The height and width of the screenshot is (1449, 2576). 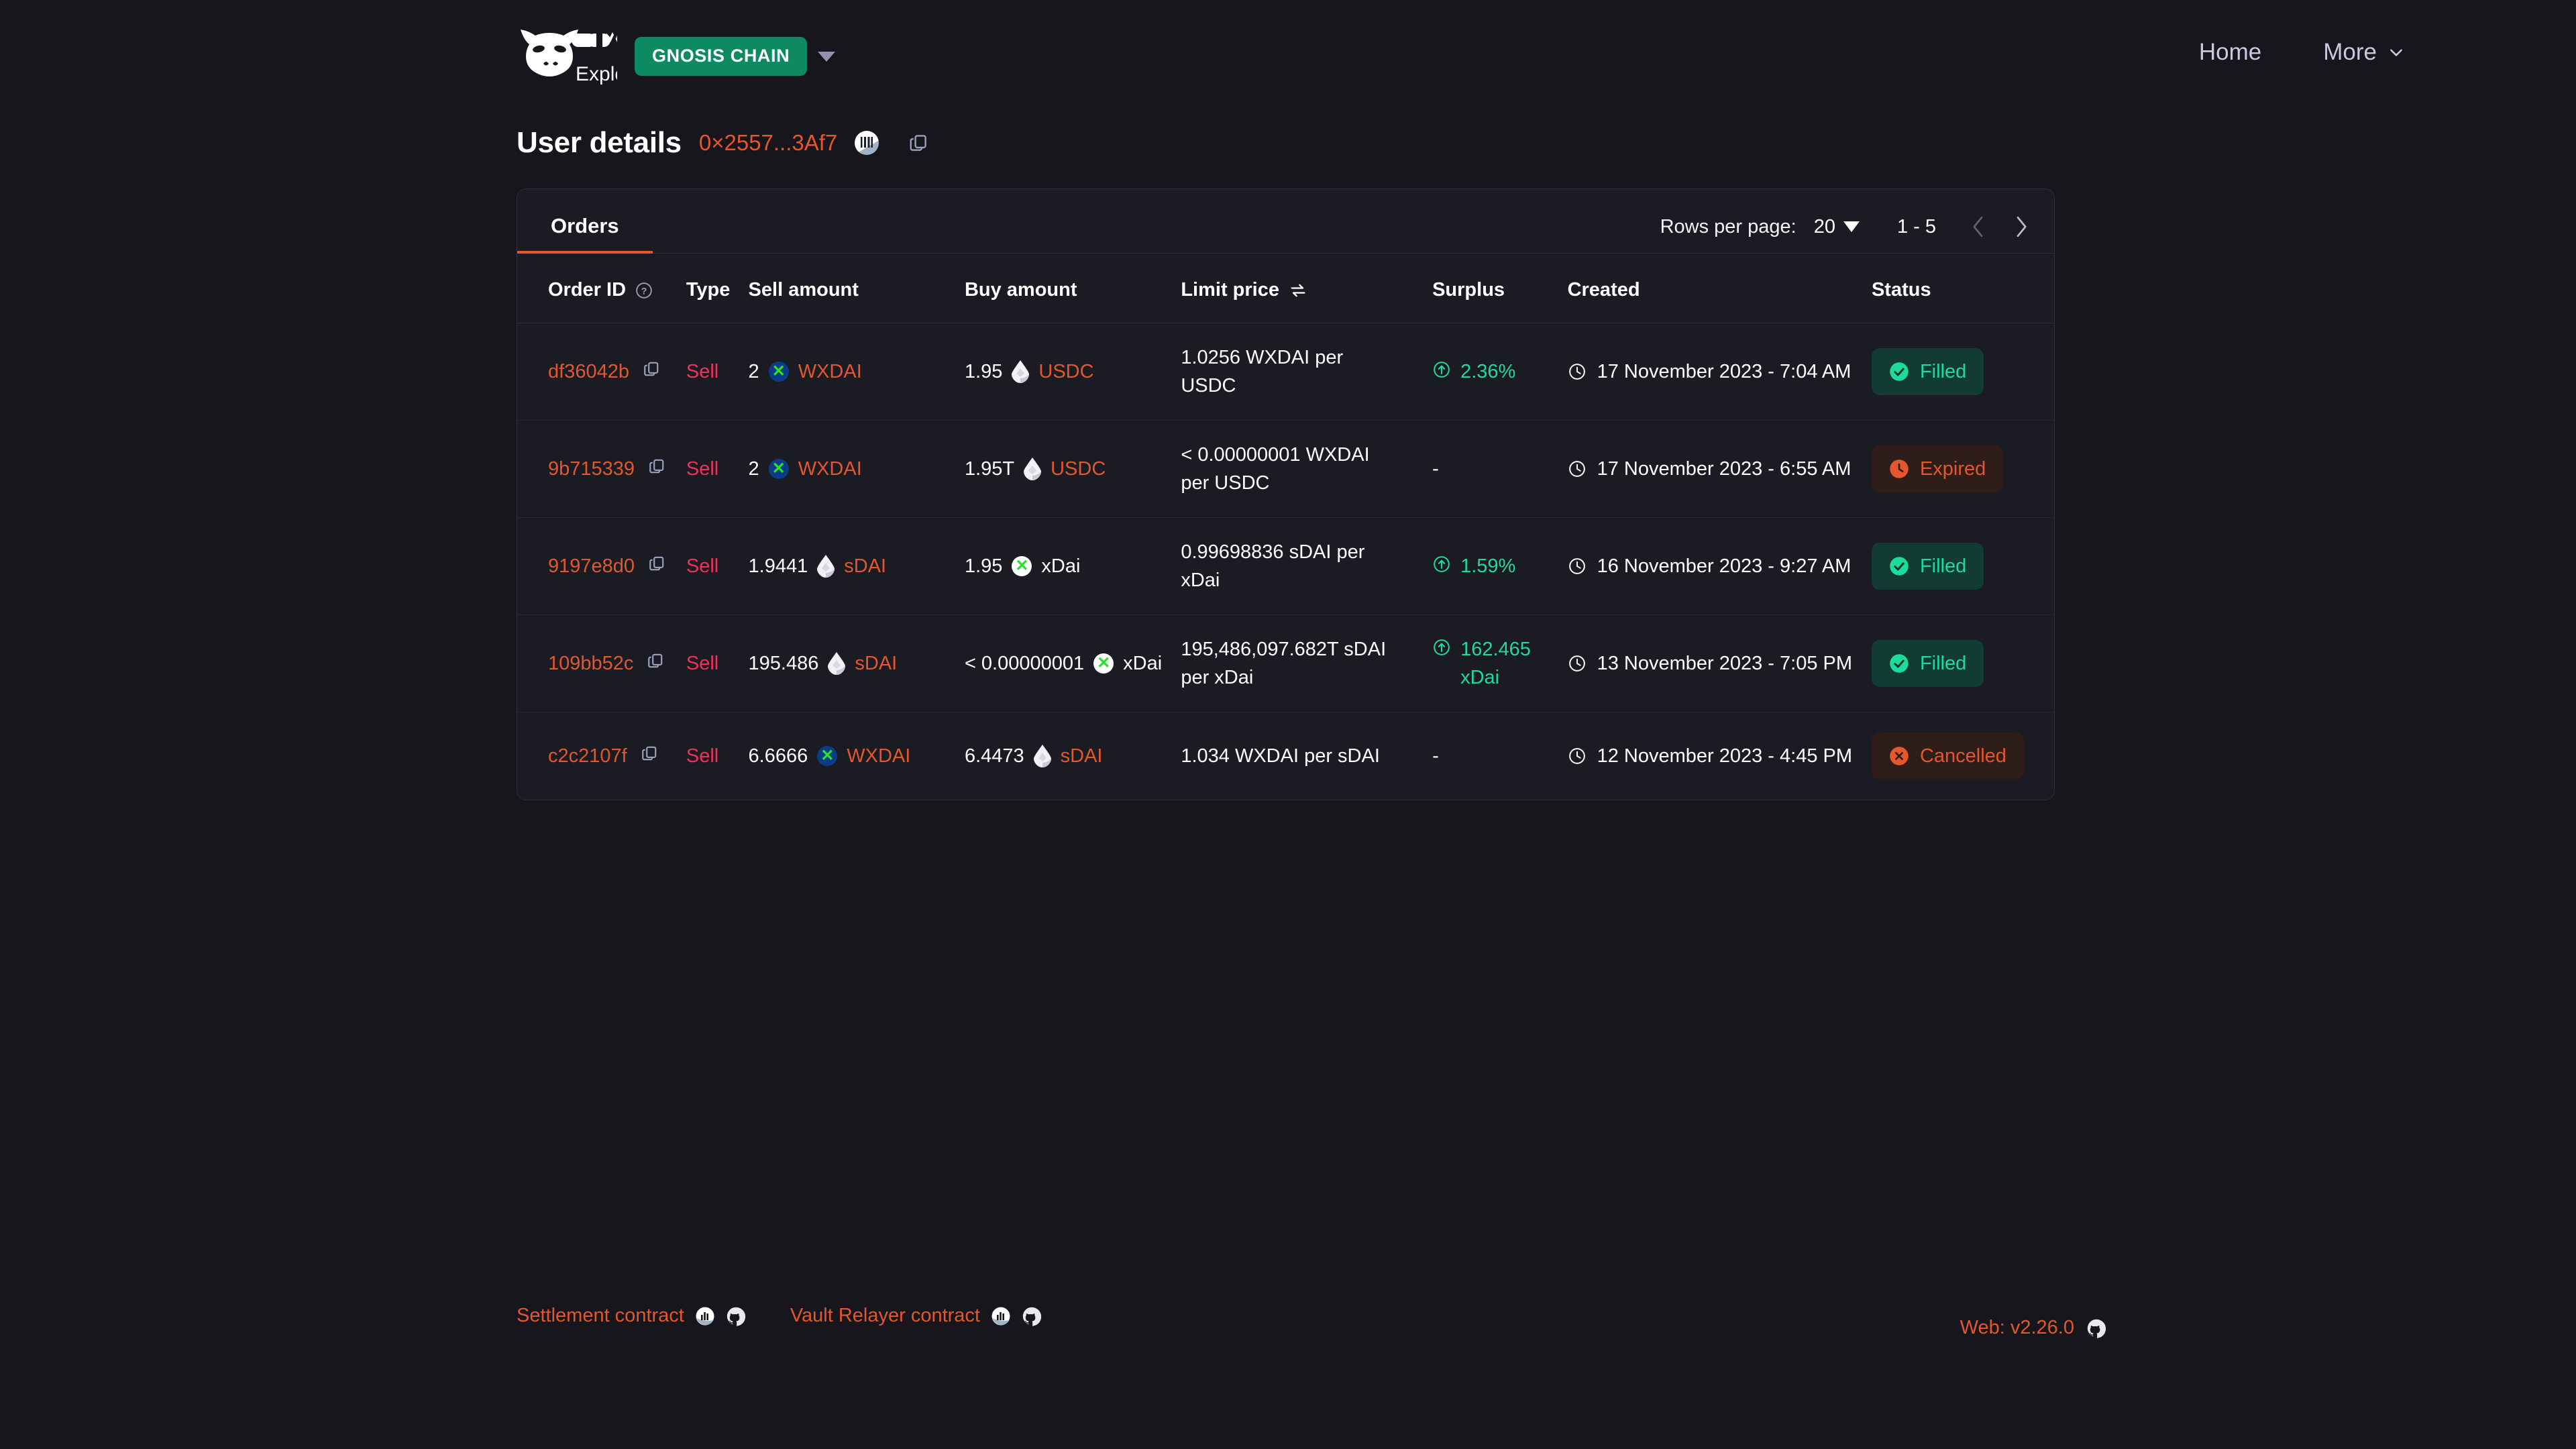 What do you see at coordinates (1230, 290) in the screenshot?
I see `column-limit-price-label: Limit price` at bounding box center [1230, 290].